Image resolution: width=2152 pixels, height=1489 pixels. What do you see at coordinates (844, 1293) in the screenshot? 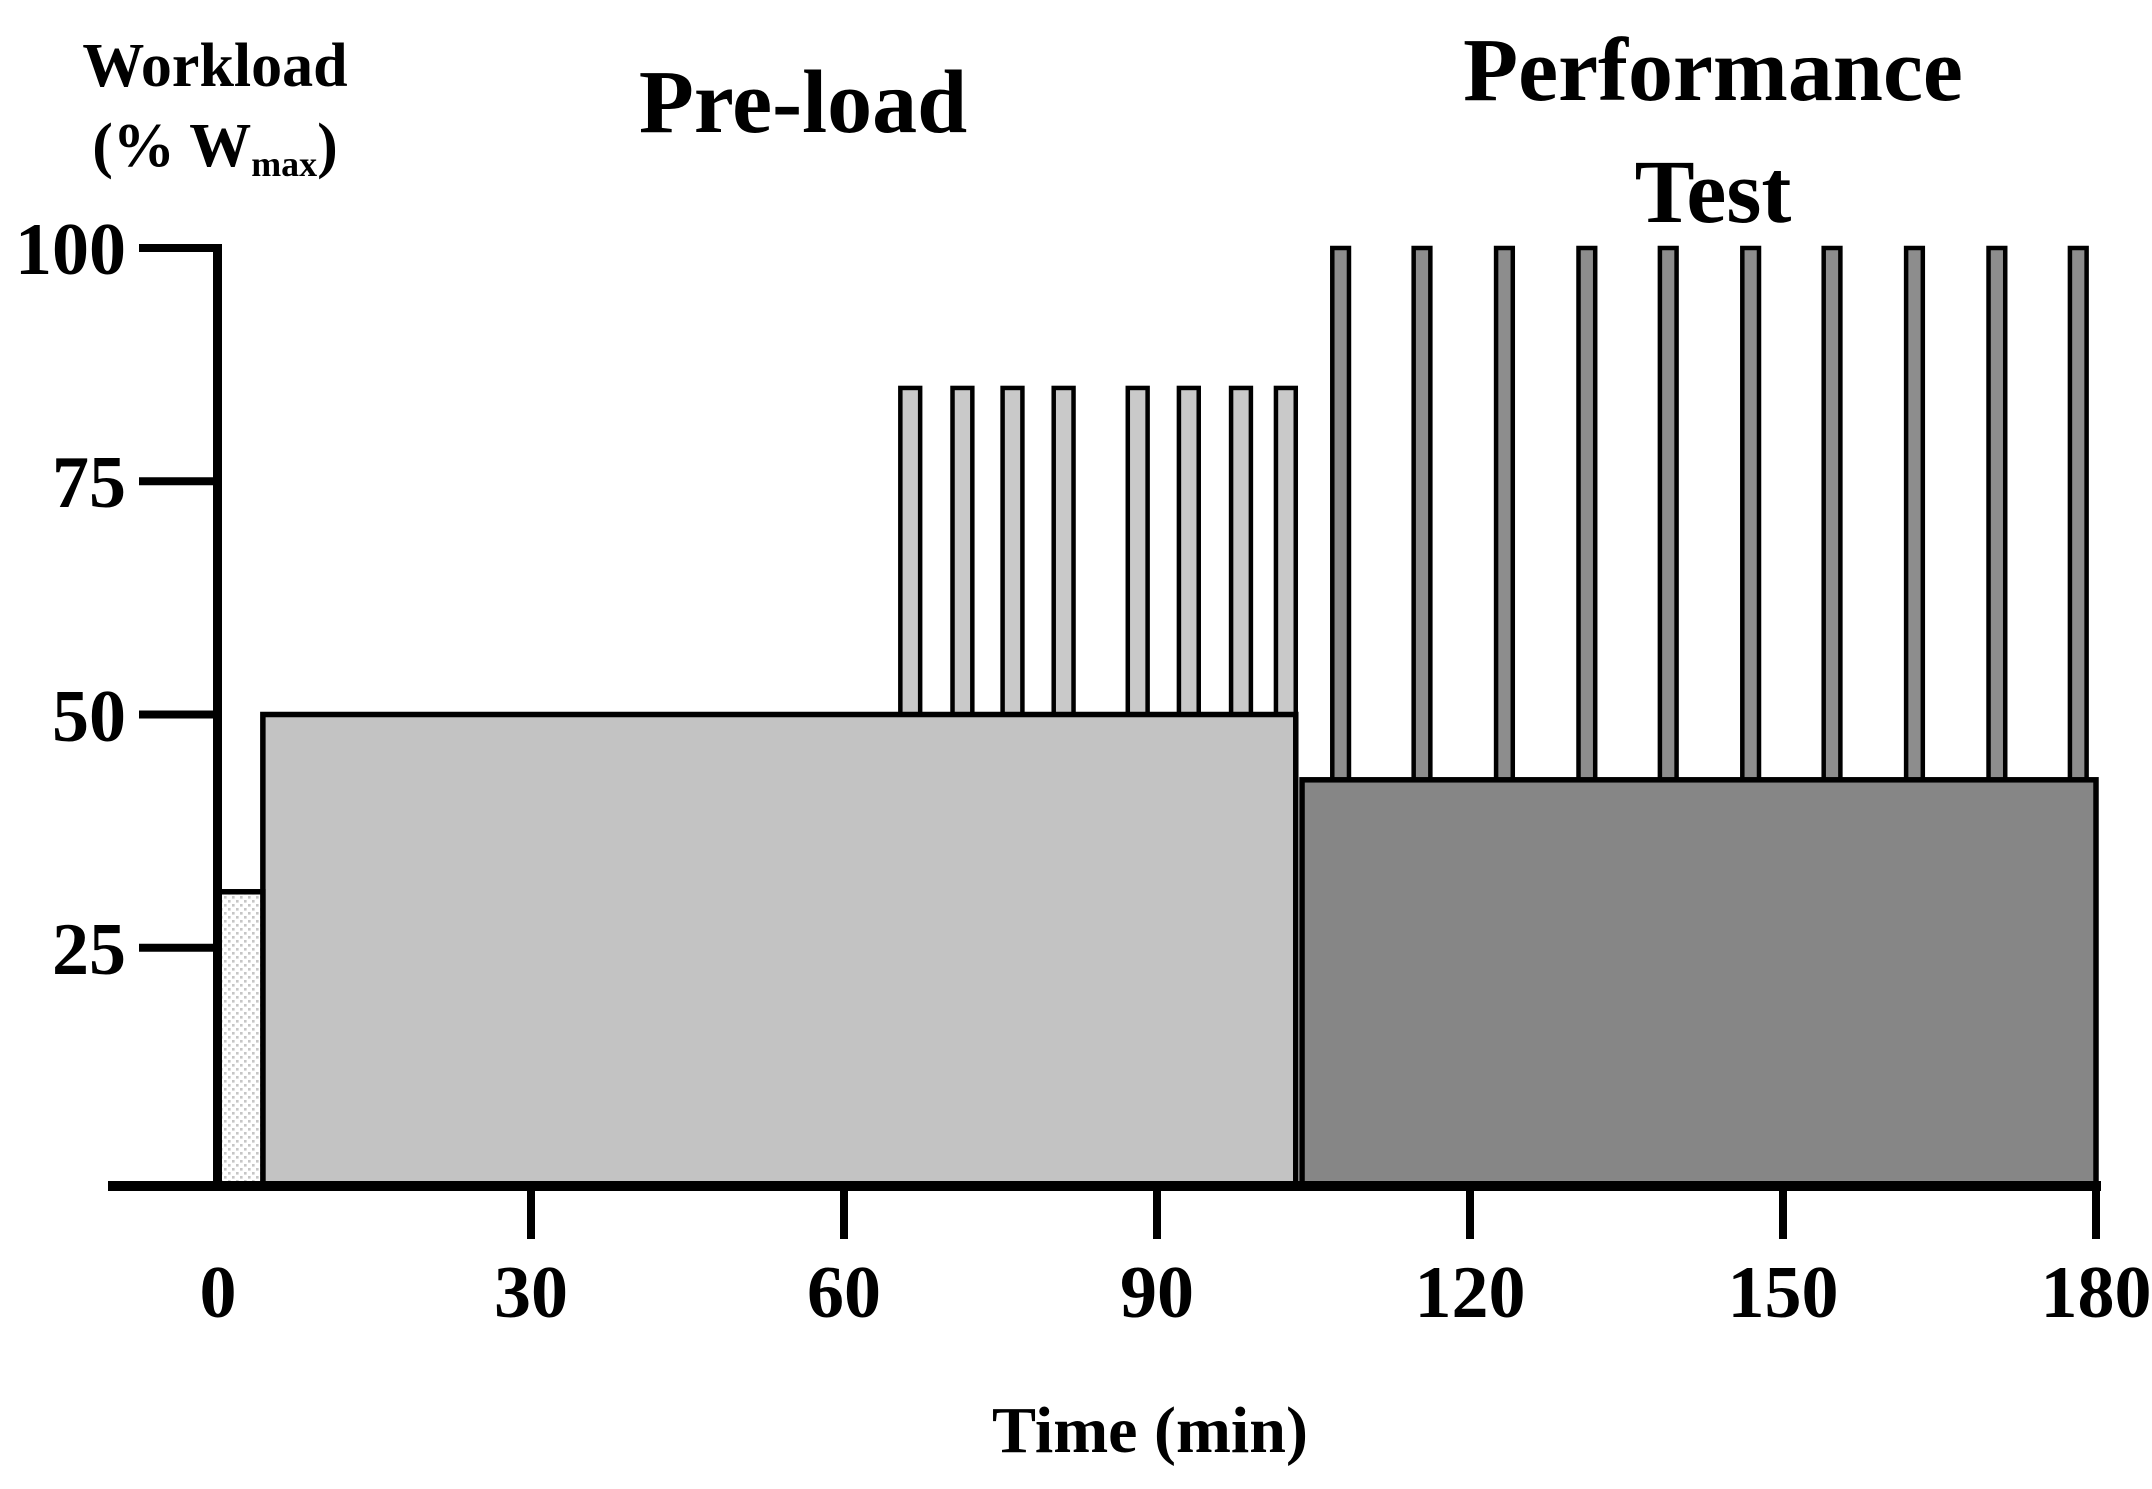
I see `x-tick-label: 60` at bounding box center [844, 1293].